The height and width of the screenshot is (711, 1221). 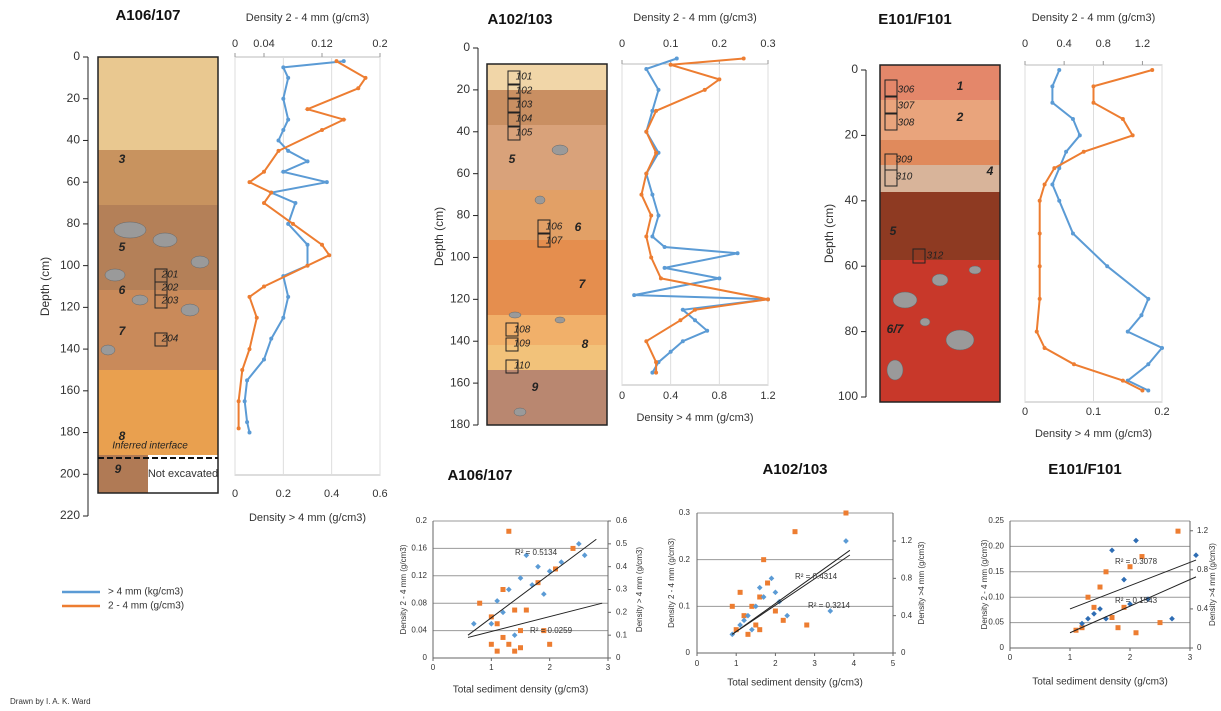 What do you see at coordinates (70, 348) in the screenshot?
I see `y-tick-label: 140` at bounding box center [70, 348].